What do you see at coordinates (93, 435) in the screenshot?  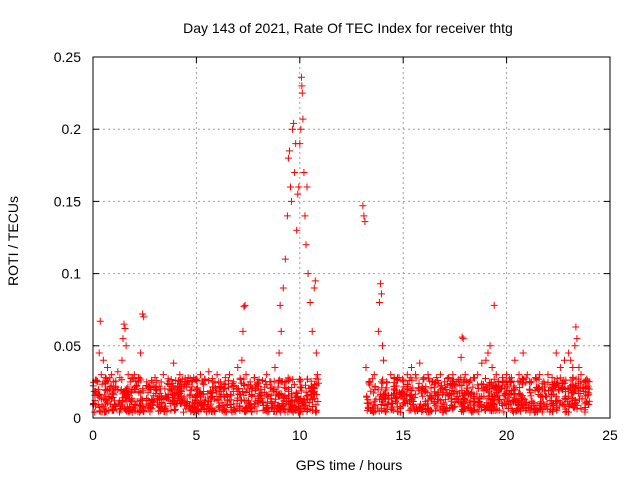 I see `x-tick-label: 0` at bounding box center [93, 435].